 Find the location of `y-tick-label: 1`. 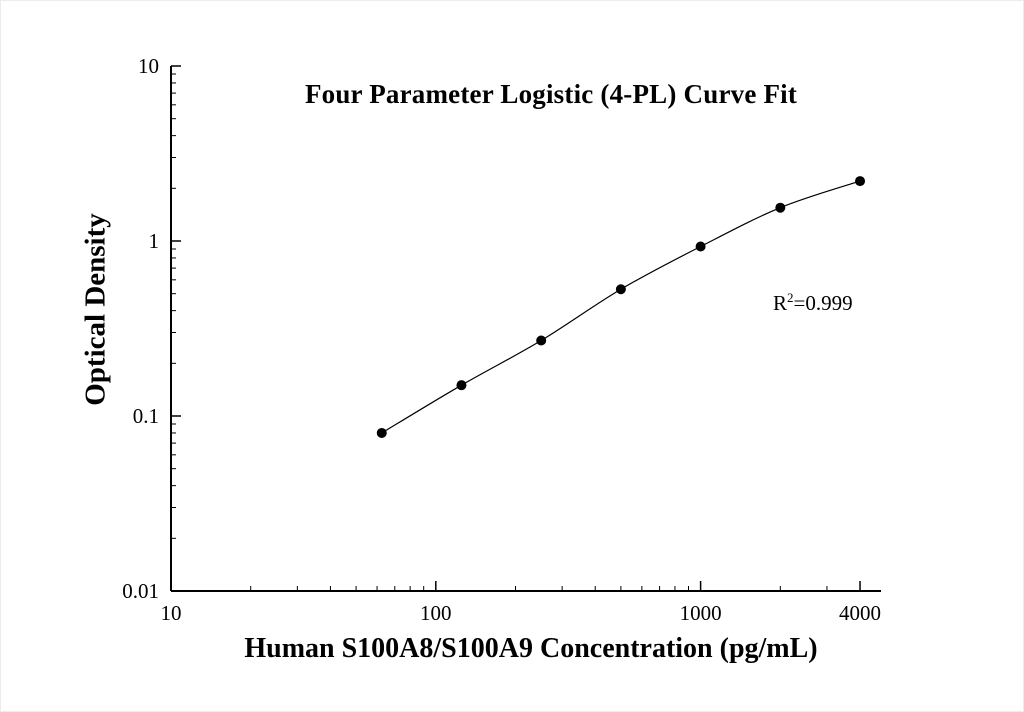

y-tick-label: 1 is located at coordinates (154, 241).